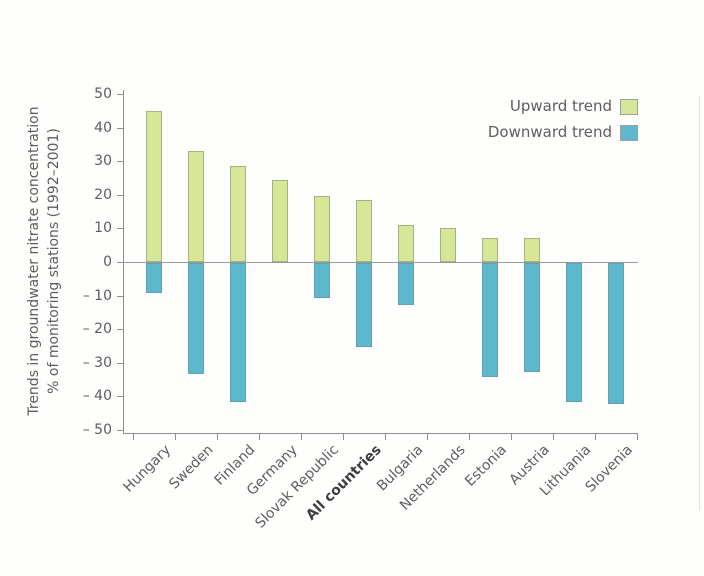 This screenshot has height=576, width=704. I want to click on x-category-label-all-countries: All countries, so click(343, 483).